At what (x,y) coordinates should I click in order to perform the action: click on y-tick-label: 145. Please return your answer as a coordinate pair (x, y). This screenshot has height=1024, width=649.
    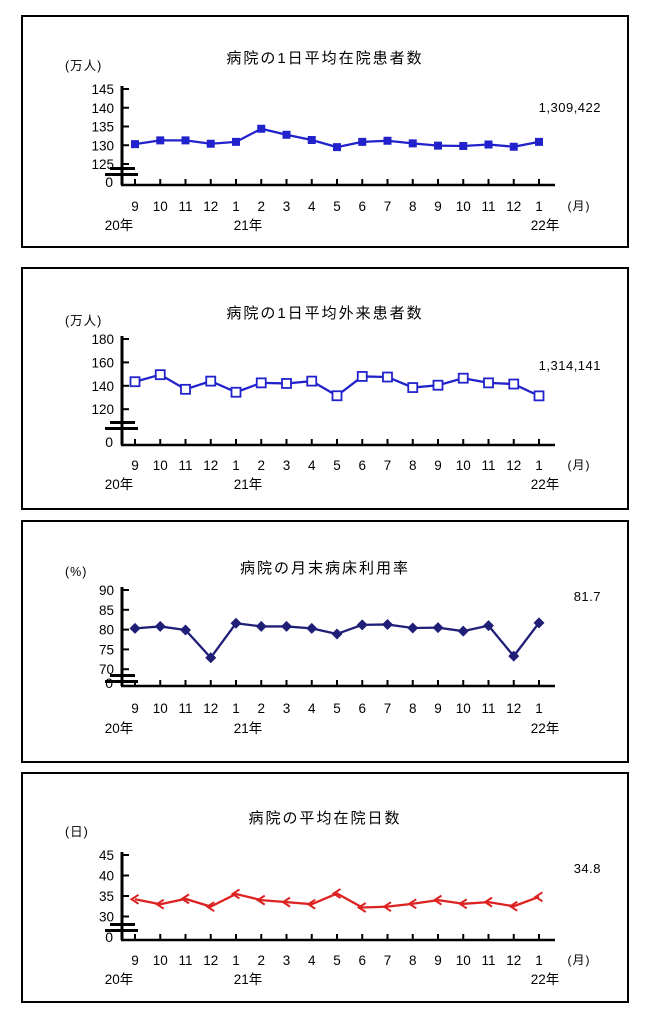
    Looking at the image, I should click on (102, 89).